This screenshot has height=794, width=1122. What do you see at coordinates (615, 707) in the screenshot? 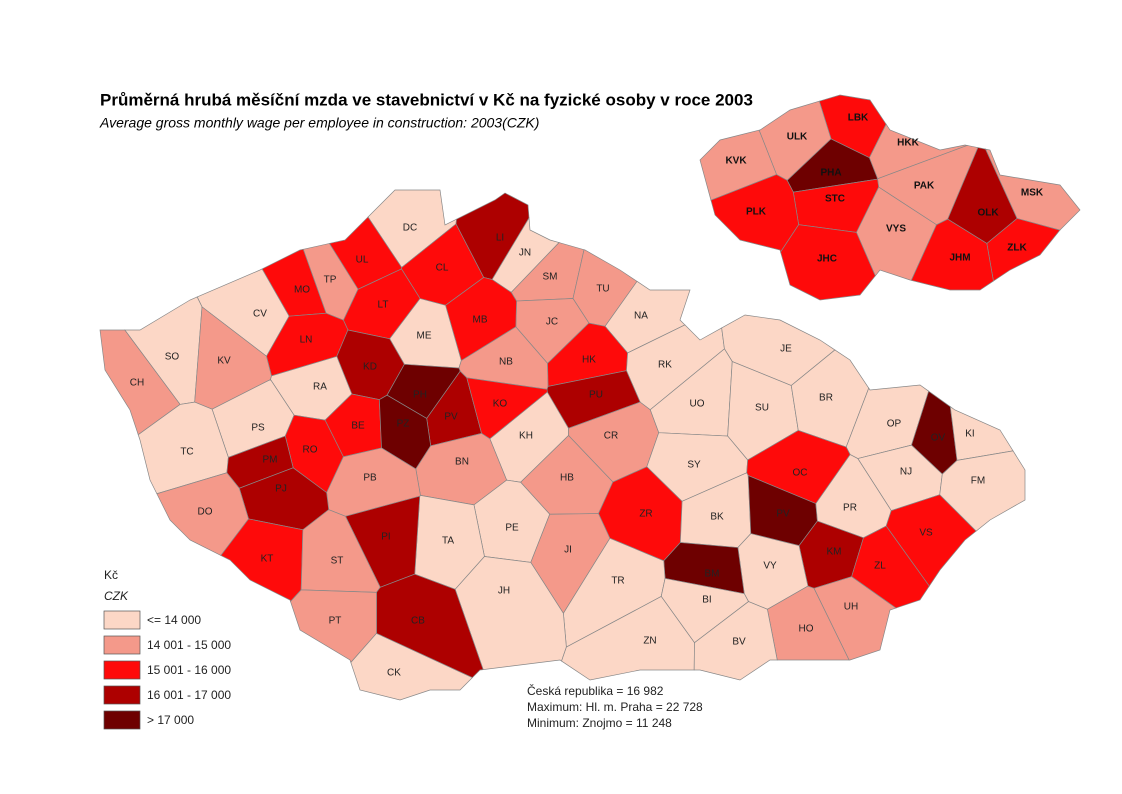
I see `stat-line: Maximum: Hl. m. Praha = 22 728` at bounding box center [615, 707].